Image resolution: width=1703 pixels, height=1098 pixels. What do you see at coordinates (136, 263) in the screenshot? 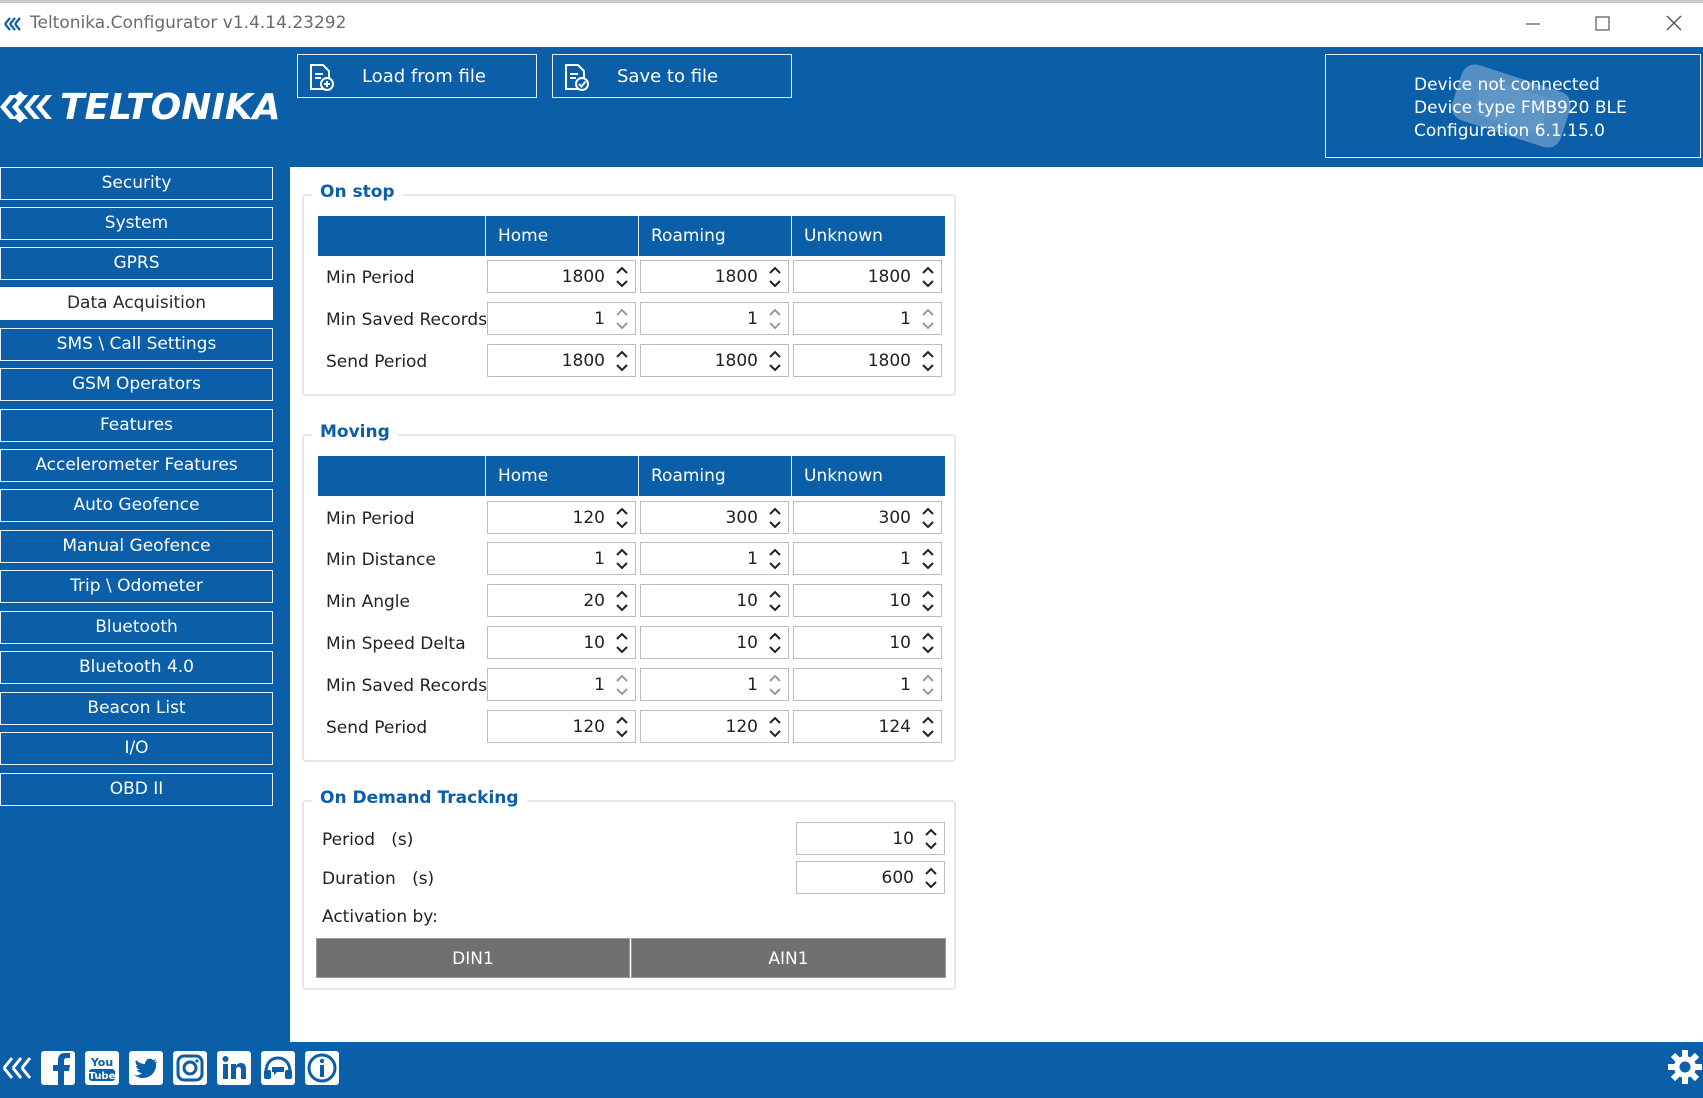
I see `sidebar-item-gprs: GPRS` at bounding box center [136, 263].